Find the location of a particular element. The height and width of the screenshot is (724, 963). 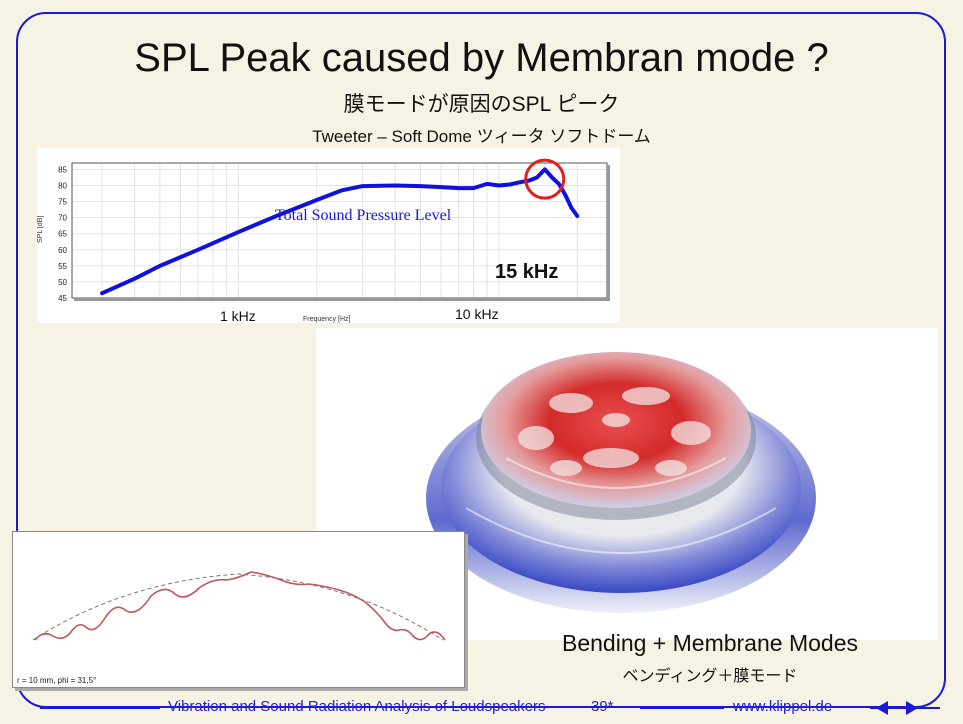

footer-page-number: 39* is located at coordinates (602, 706).